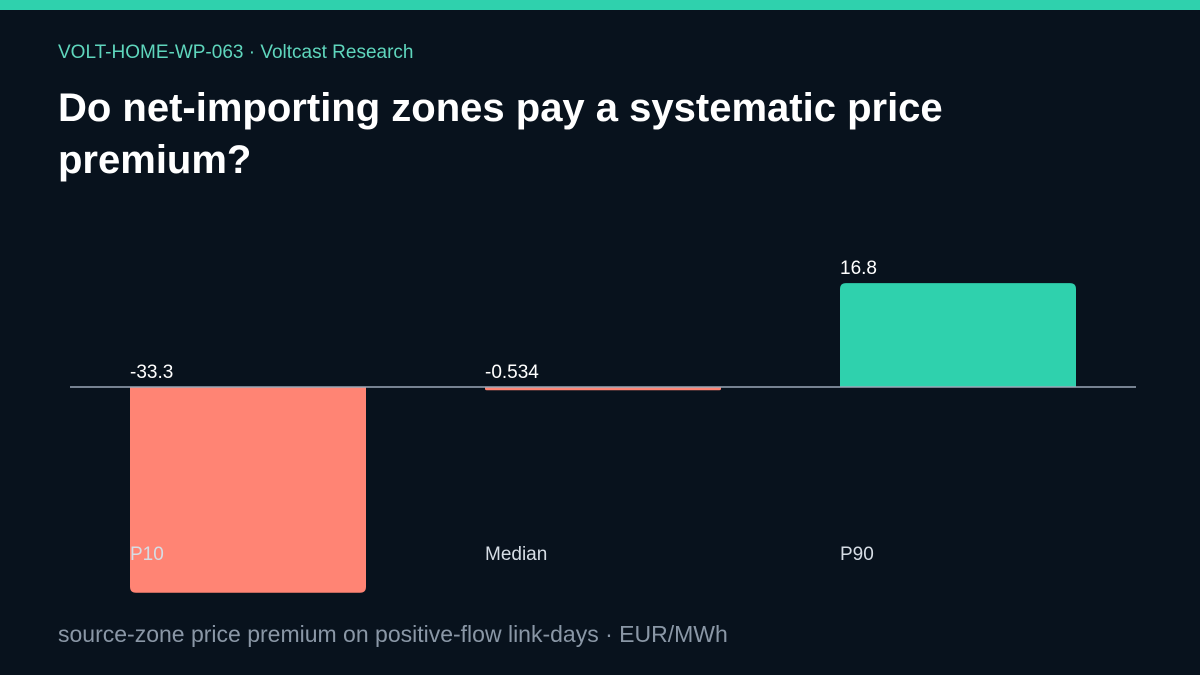 The height and width of the screenshot is (675, 1200). Describe the element at coordinates (958, 335) in the screenshot. I see `bar-p90` at that location.